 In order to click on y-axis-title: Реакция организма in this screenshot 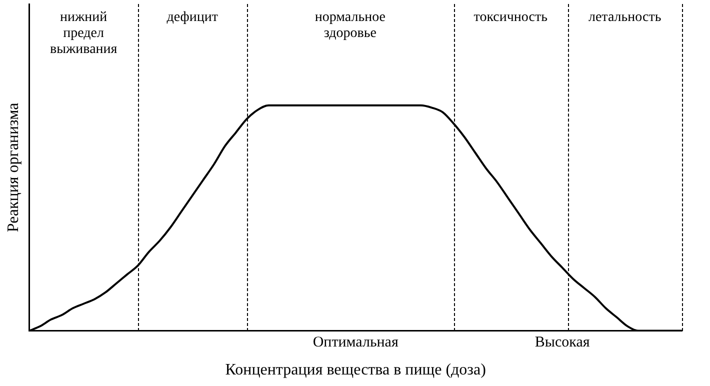, I will do `click(13, 167)`.